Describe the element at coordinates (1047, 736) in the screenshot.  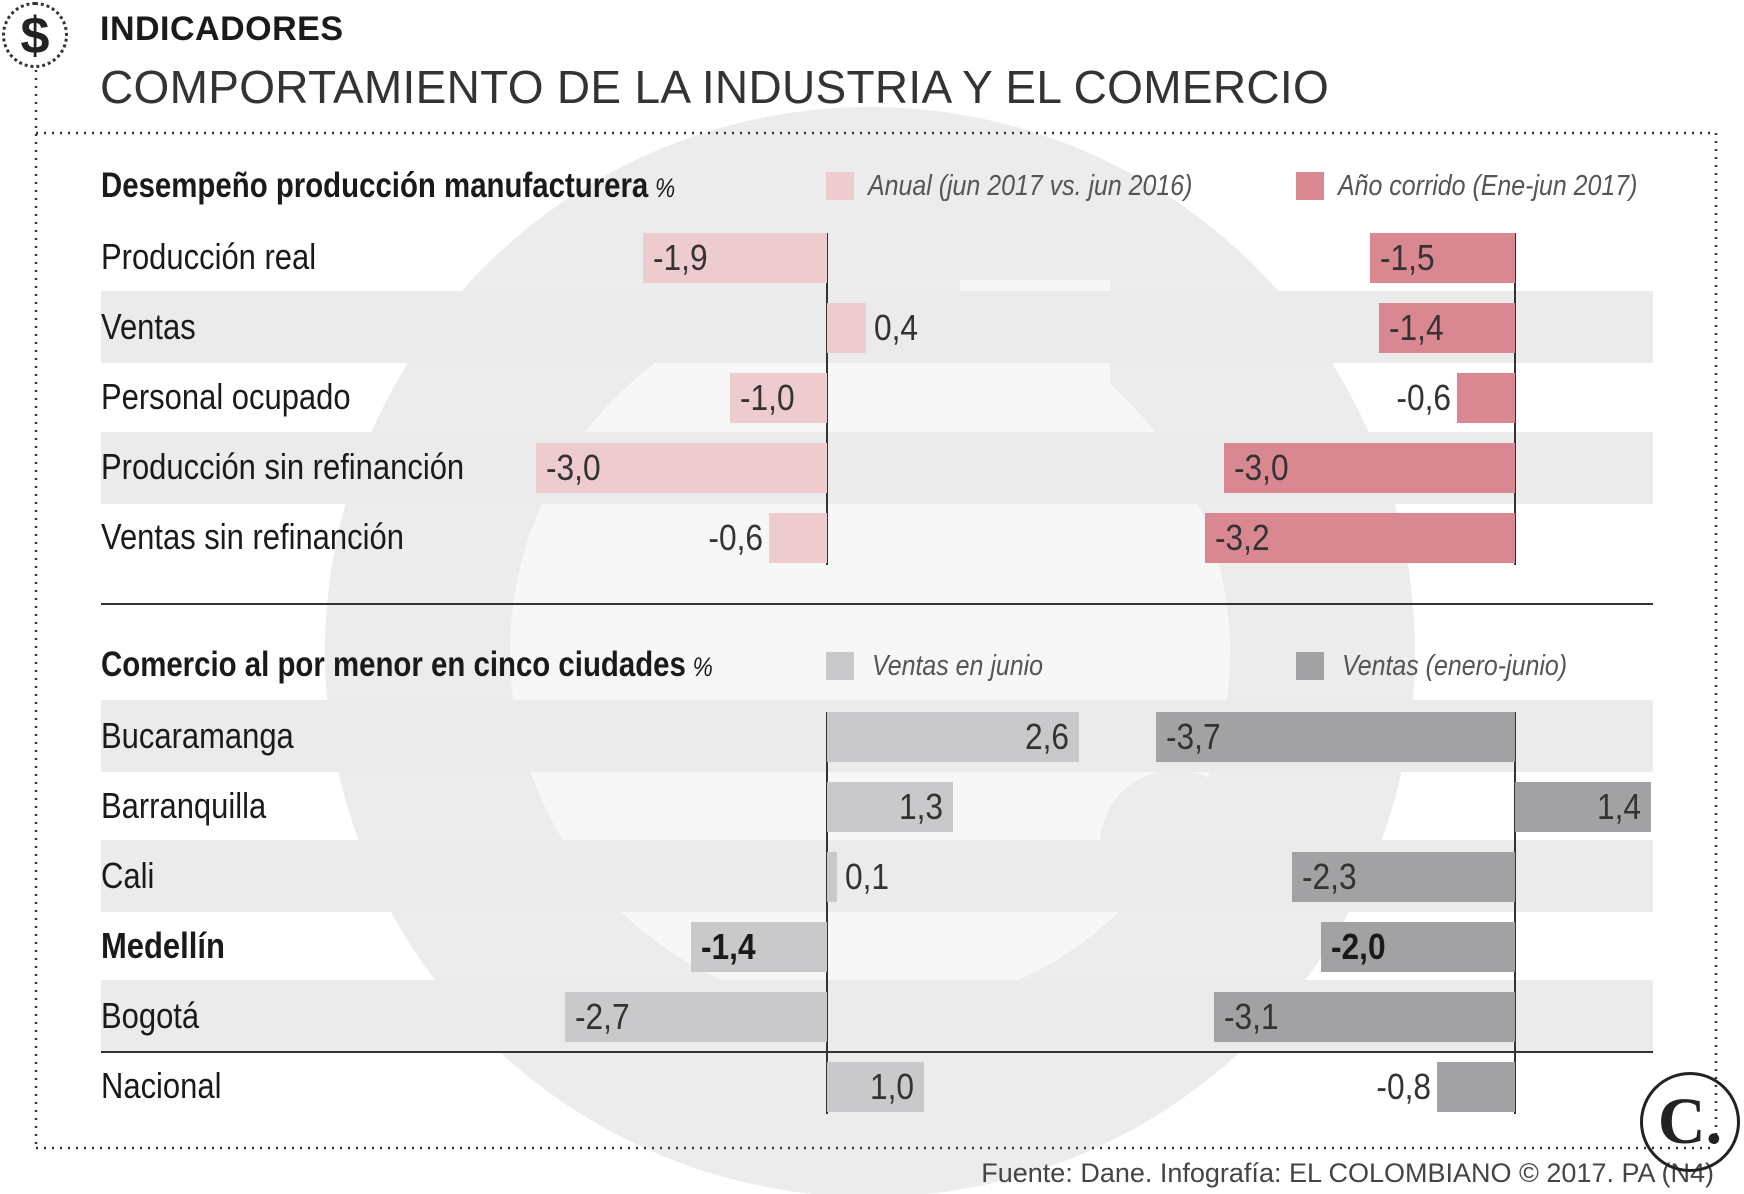
I see `data-label: 2,6` at that location.